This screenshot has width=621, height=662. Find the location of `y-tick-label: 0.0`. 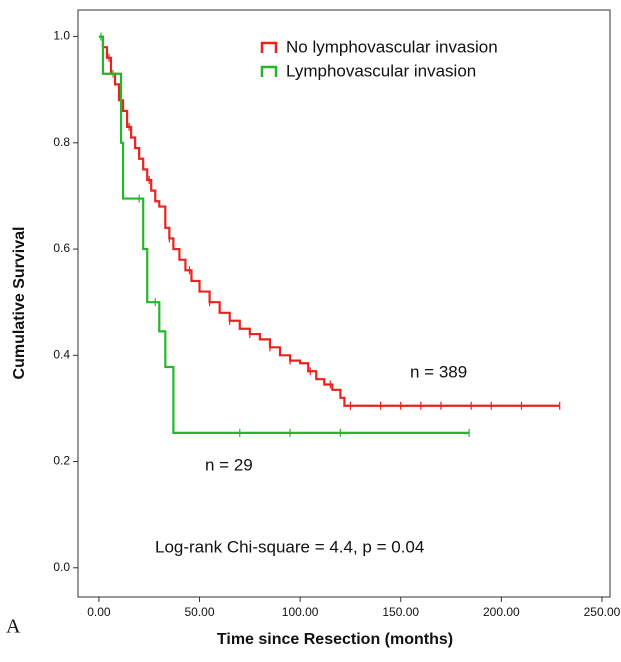

y-tick-label: 0.0 is located at coordinates (61, 567).